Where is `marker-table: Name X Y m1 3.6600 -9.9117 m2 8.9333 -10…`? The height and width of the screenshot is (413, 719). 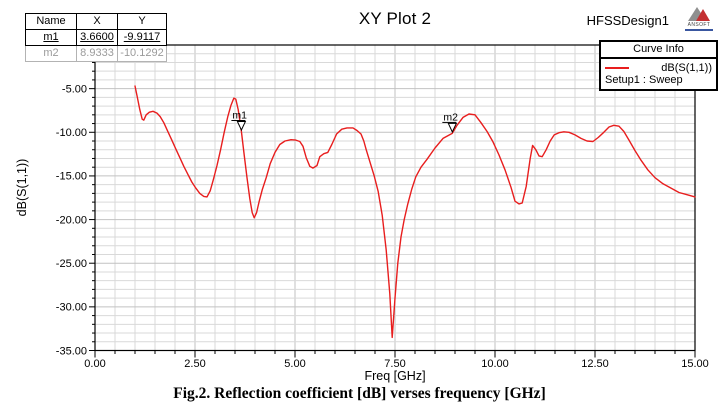 marker-table: Name X Y m1 3.6600 -9.9117 m2 8.9333 -10… is located at coordinates (96, 37).